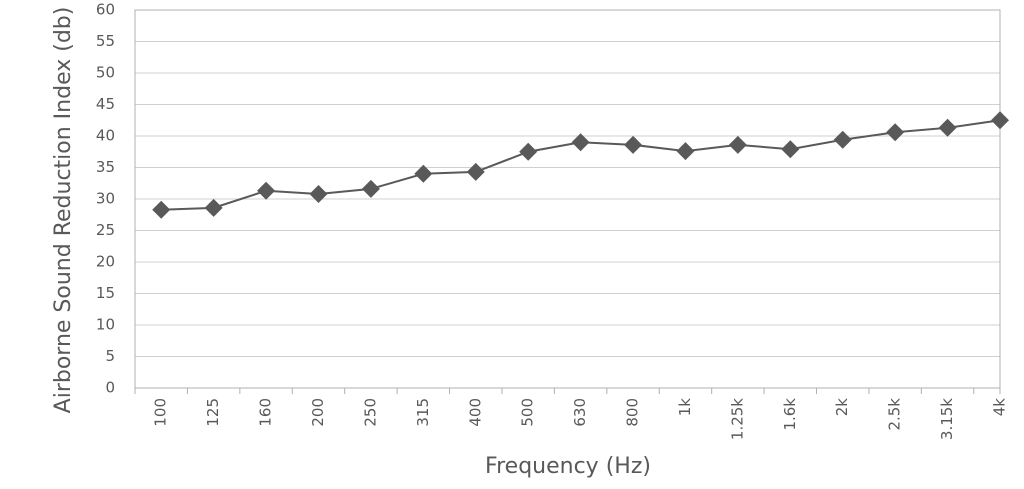  I want to click on y-tick-label: 10, so click(105, 325).